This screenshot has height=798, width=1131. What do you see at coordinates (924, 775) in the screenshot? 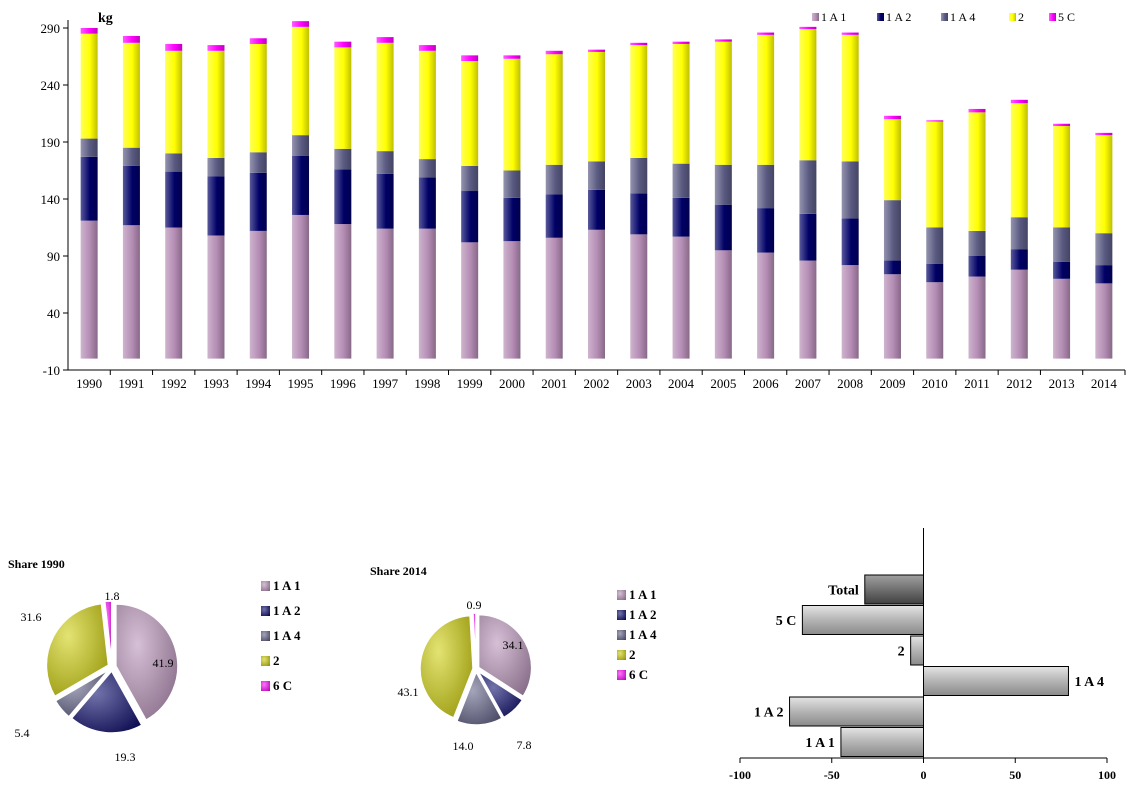
I see `x-tick-label: 0` at bounding box center [924, 775].